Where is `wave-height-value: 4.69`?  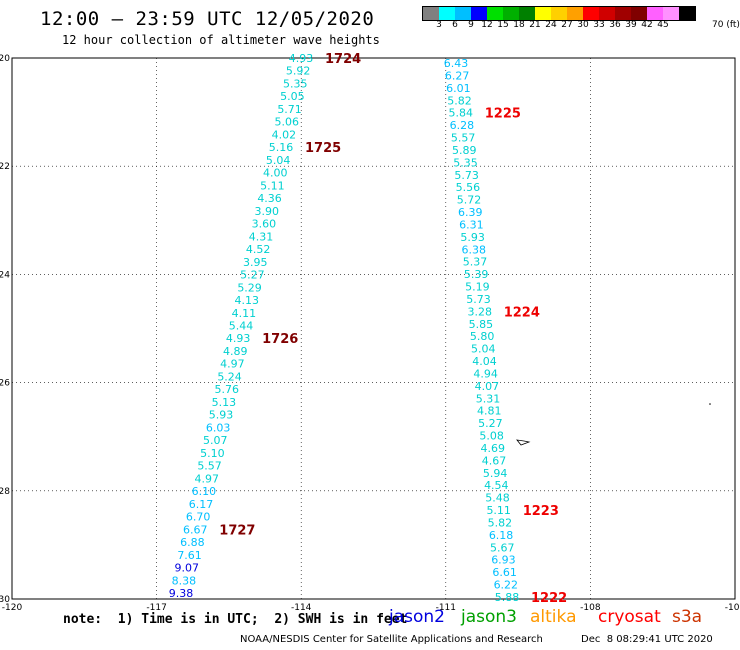
wave-height-value: 4.69 is located at coordinates (493, 448).